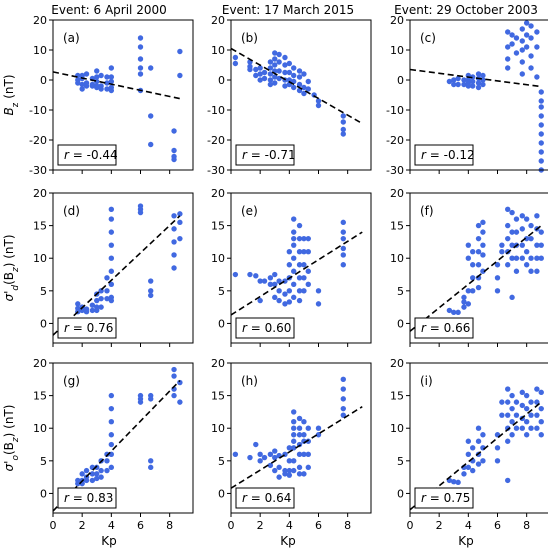 Image resolution: width=548 pixels, height=550 pixels. Describe the element at coordinates (428, 38) in the screenshot. I see `panel-c-letter: (c)` at that location.